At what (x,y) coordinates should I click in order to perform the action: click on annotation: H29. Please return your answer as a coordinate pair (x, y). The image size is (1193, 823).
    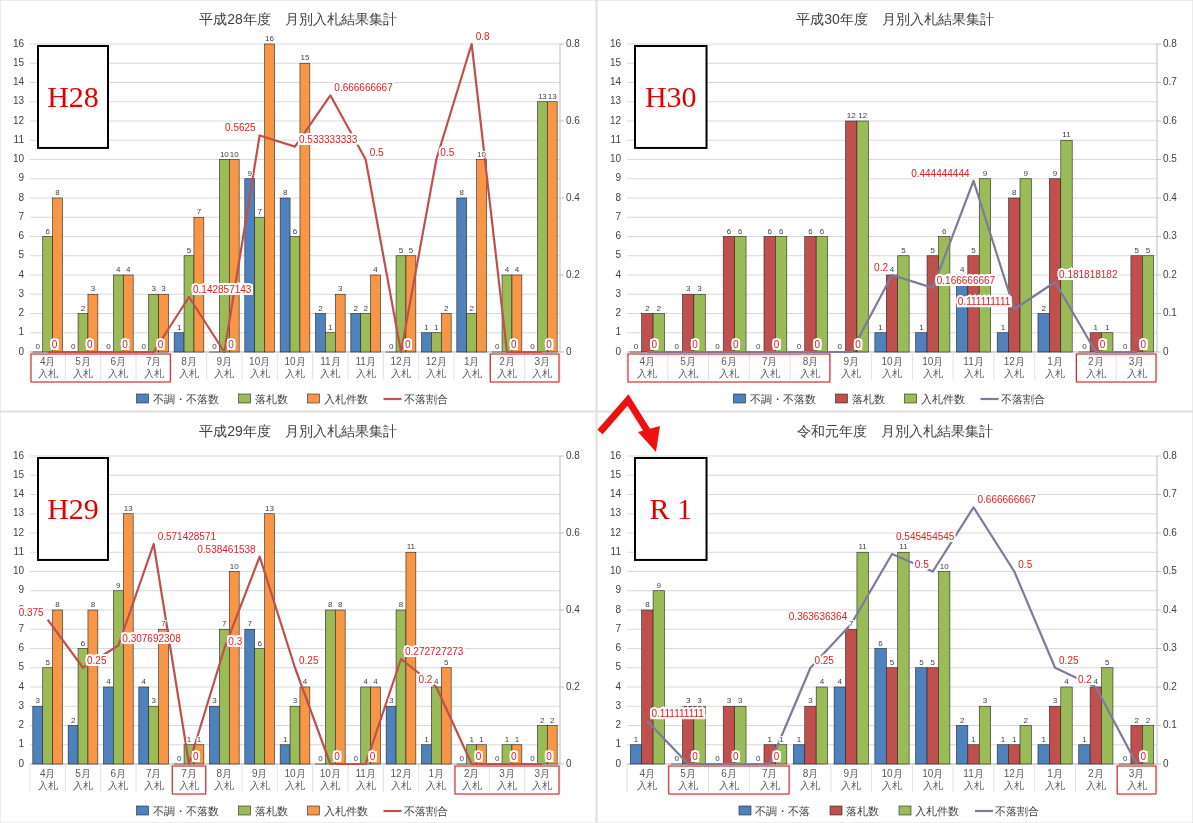
    Looking at the image, I should click on (73, 509).